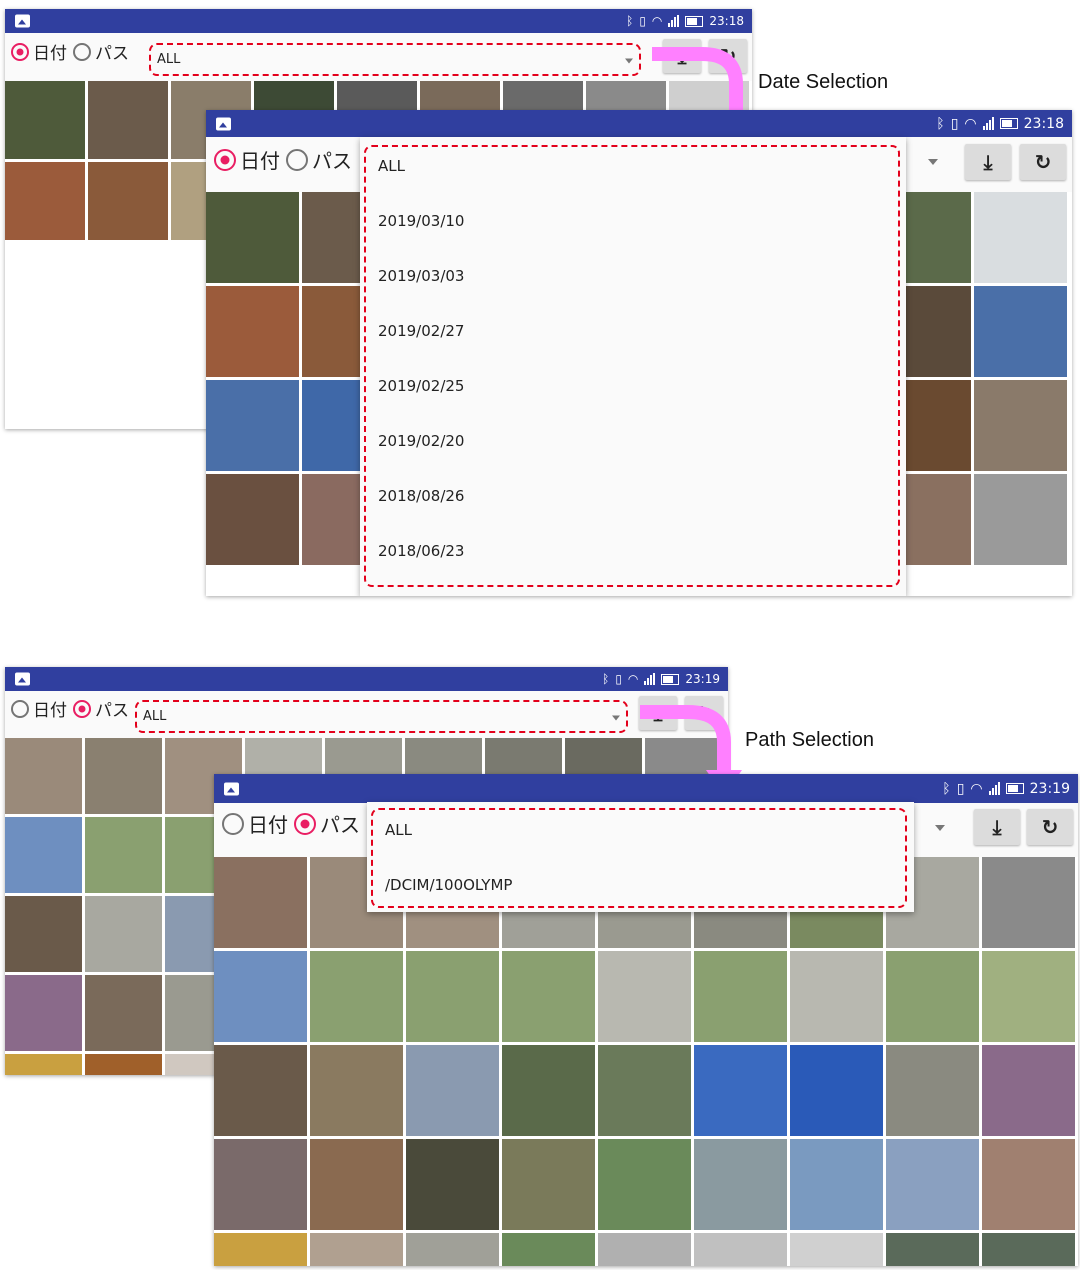 Image resolution: width=1080 pixels, height=1270 pixels. I want to click on refresh-icon: ↻, so click(1050, 827).